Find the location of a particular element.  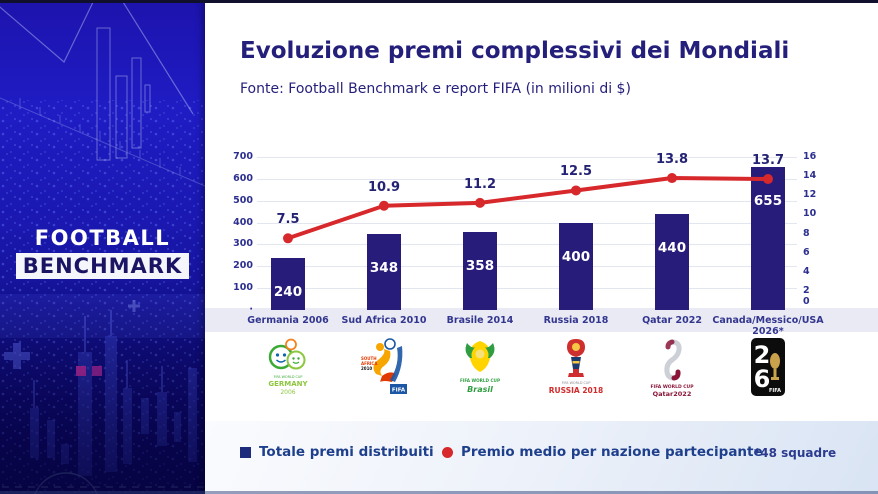

left-axis-tick: · is located at coordinates (251, 309).